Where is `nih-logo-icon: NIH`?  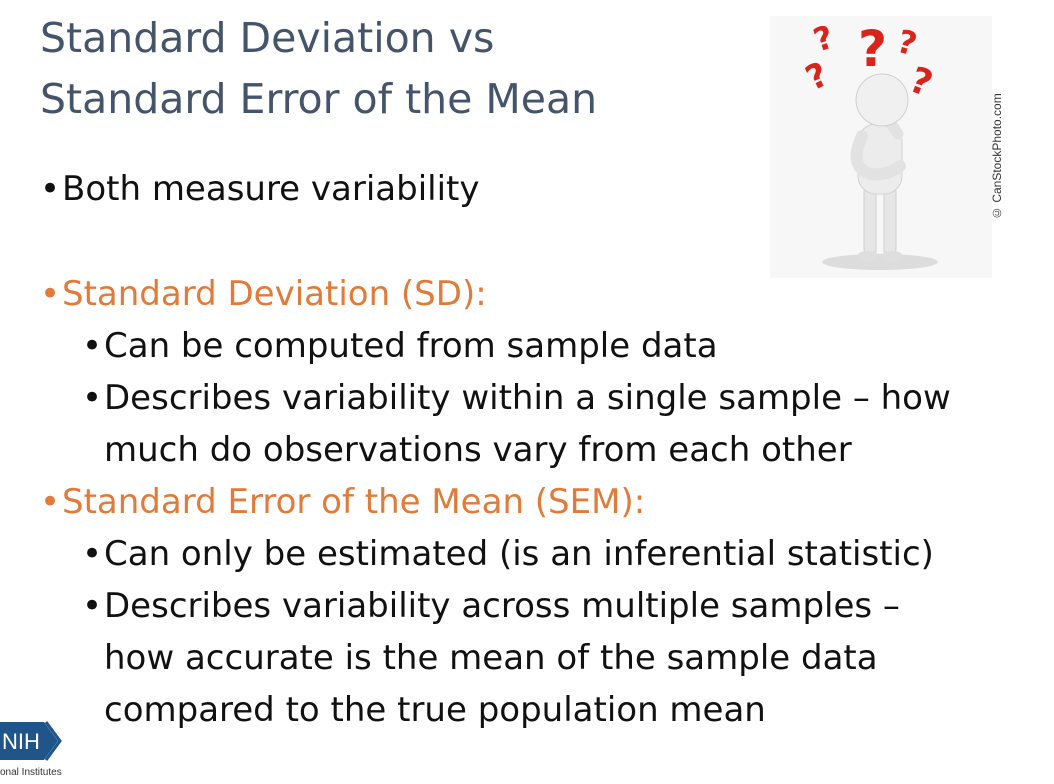 nih-logo-icon: NIH is located at coordinates (33, 750).